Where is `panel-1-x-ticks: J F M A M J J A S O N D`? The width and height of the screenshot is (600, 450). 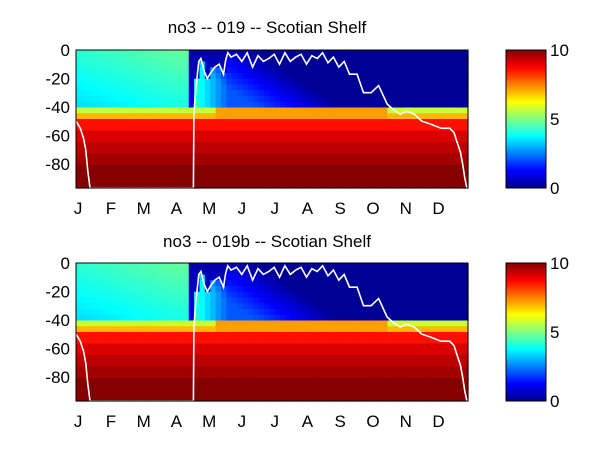 panel-1-x-ticks: J F M A M J J A S O N D is located at coordinates (259, 208).